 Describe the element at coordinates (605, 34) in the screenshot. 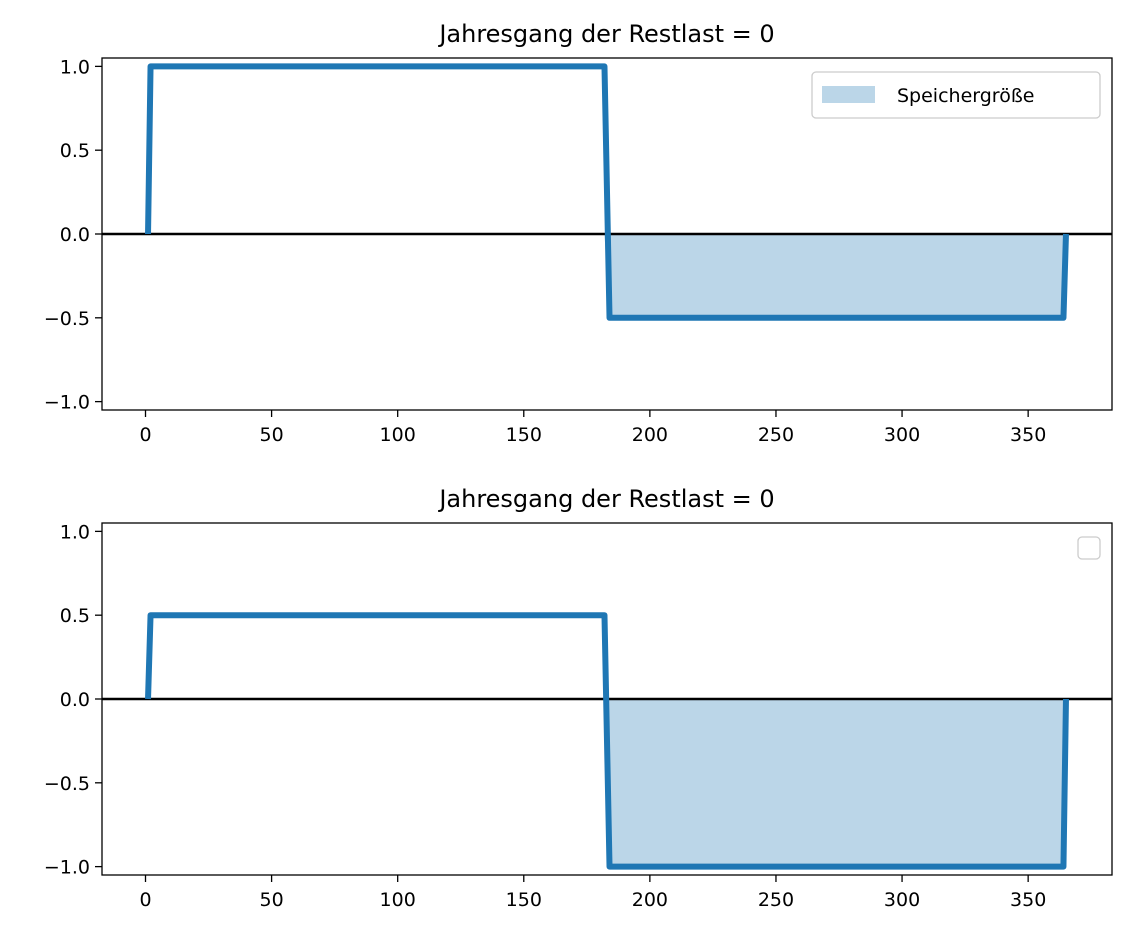

I see `chart-title-1: Jahresgang der Restlast = 0` at that location.